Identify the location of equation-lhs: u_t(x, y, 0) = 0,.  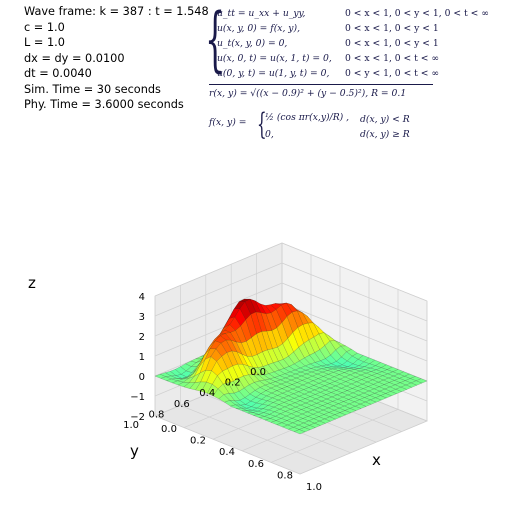
(252, 43).